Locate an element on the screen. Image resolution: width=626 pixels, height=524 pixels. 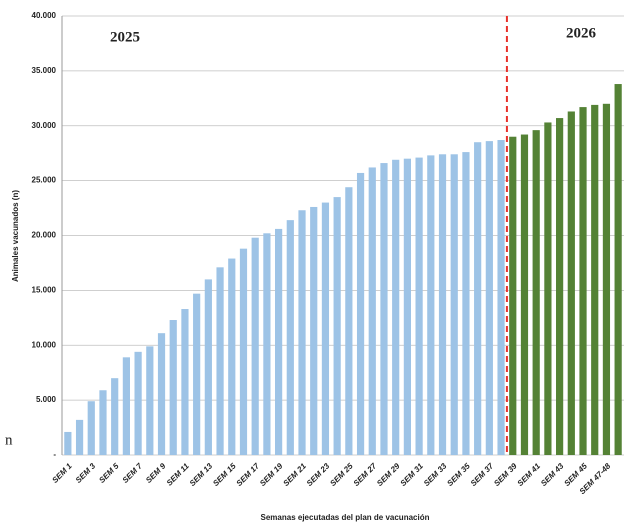
x-tick-label: SEM 41 is located at coordinates (529, 474).